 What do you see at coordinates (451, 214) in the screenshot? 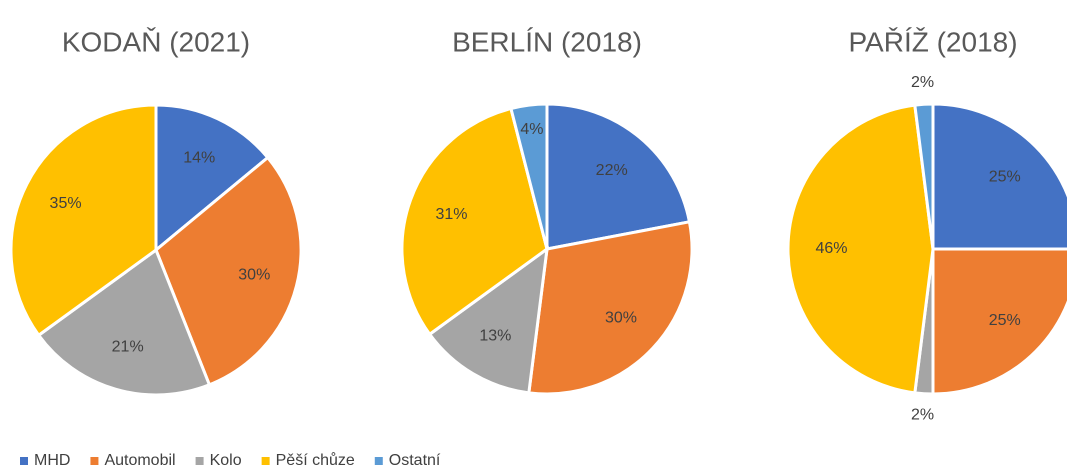
I see `data-label: 31%` at bounding box center [451, 214].